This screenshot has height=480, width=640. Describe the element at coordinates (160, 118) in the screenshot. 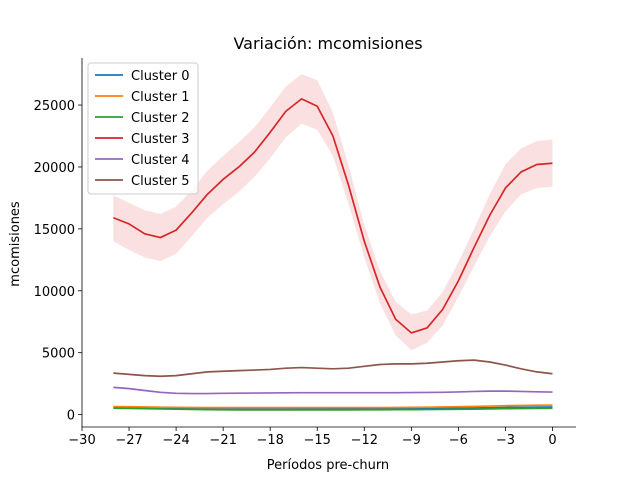

I see `legend-label: Cluster 2` at that location.